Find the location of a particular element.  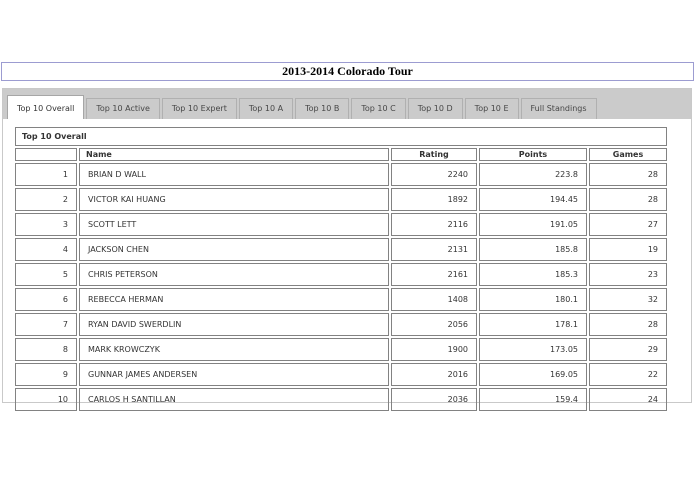

name-cell: JACKSON CHEN is located at coordinates (234, 249).